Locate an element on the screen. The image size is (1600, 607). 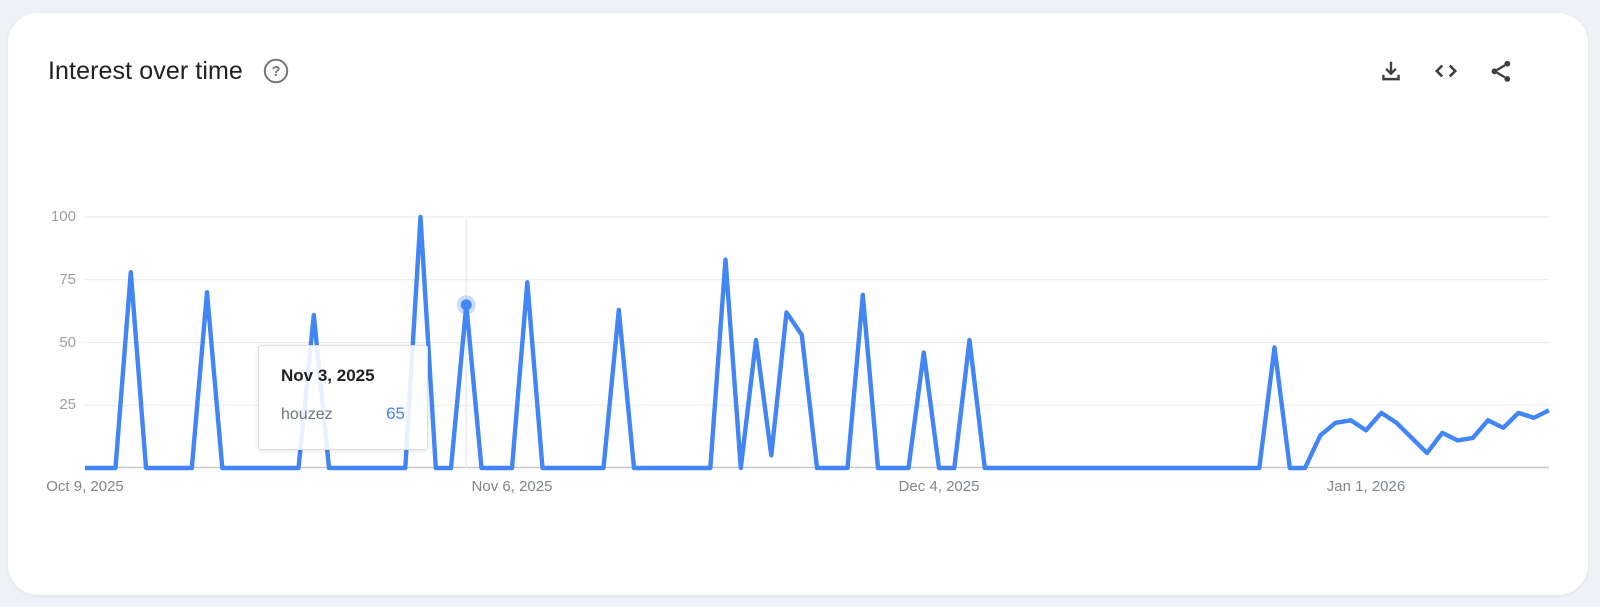
tooltip-value: 65 is located at coordinates (395, 413).